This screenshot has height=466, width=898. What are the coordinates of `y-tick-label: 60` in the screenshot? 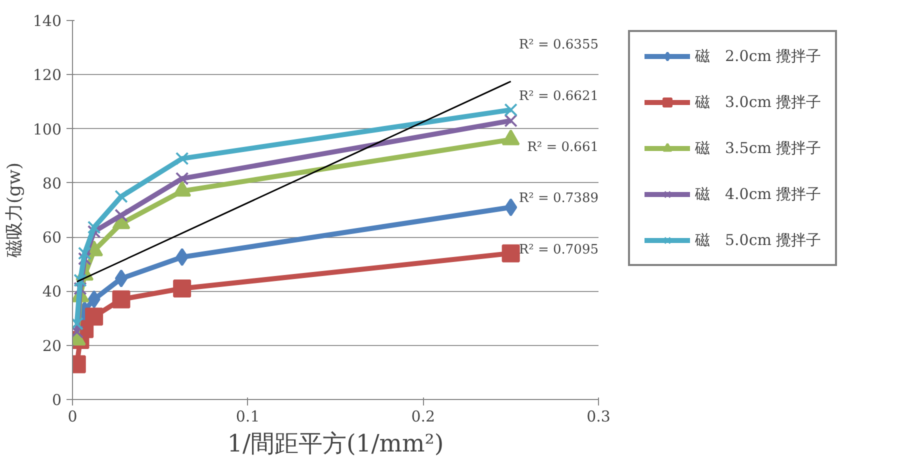 It's located at (52, 237).